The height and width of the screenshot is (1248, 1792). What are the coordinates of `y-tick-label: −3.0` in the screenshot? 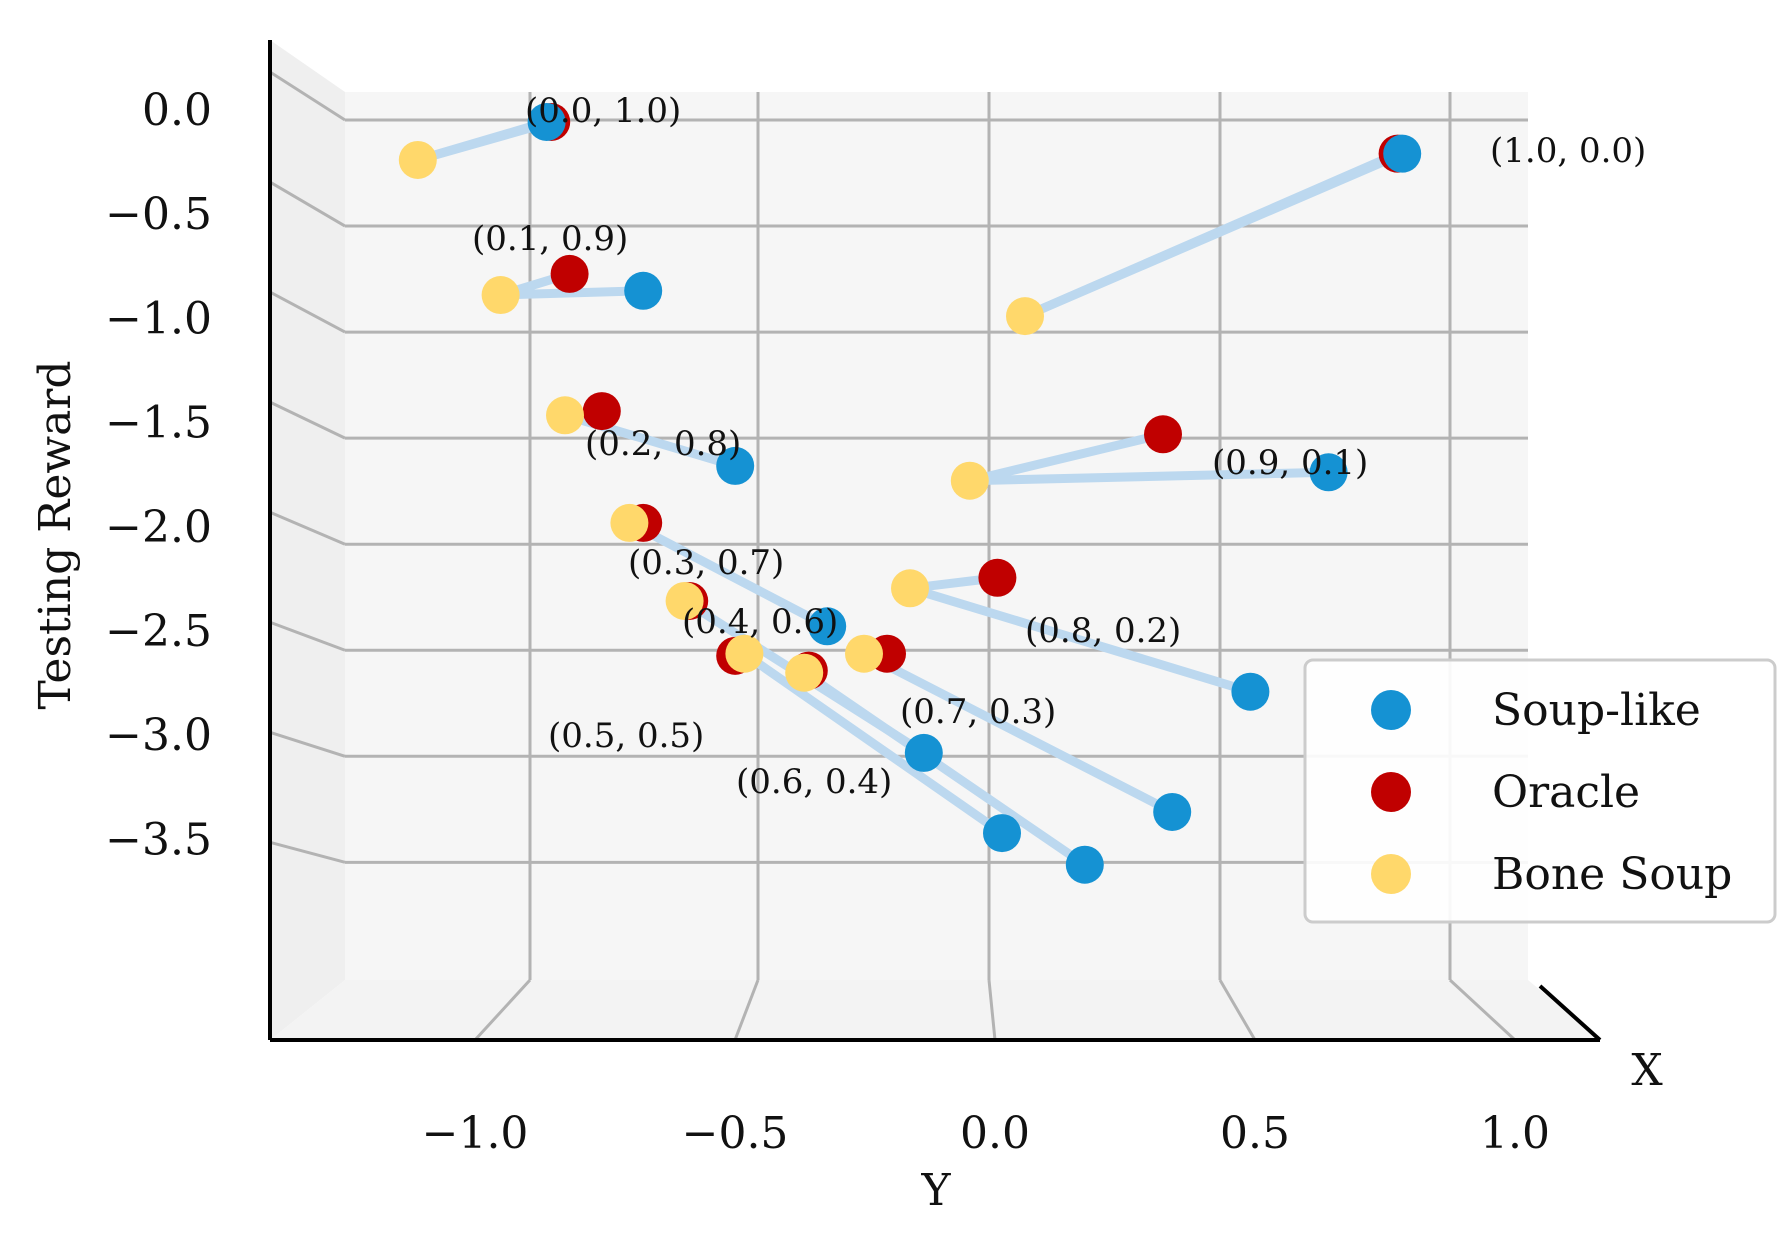 It's located at (158, 735).